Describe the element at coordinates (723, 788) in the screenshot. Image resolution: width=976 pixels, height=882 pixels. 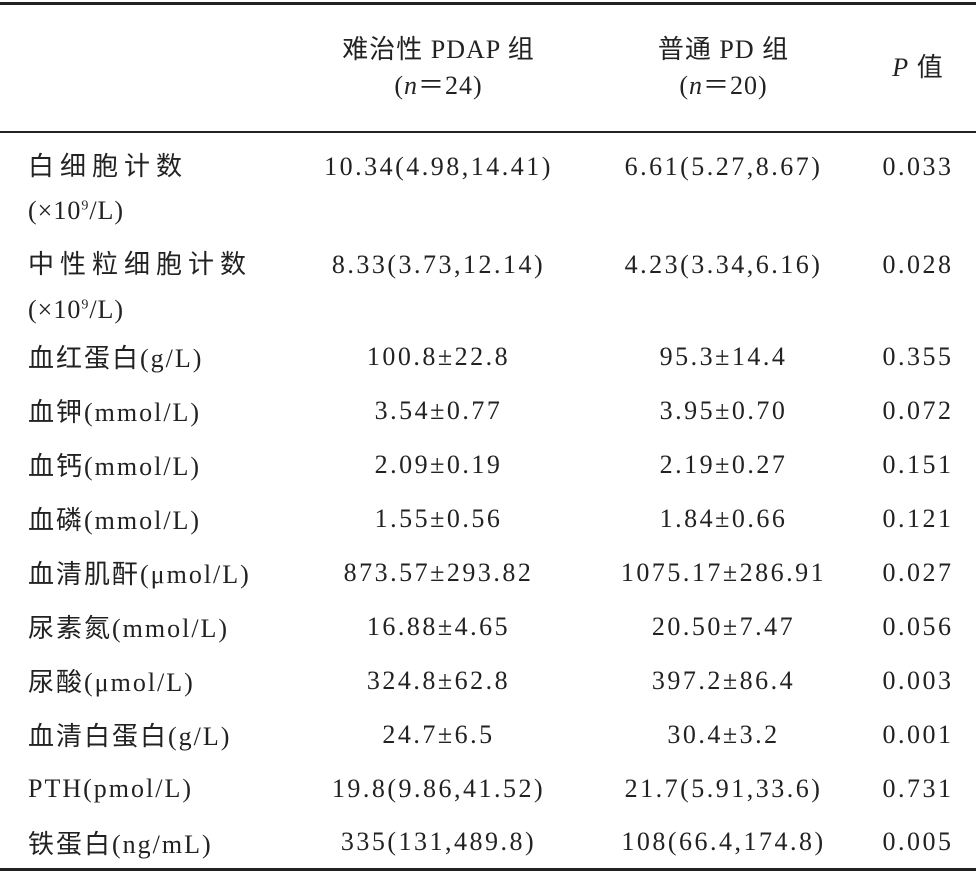
I see `data-cell: 21.7(5.91,33.6)` at that location.